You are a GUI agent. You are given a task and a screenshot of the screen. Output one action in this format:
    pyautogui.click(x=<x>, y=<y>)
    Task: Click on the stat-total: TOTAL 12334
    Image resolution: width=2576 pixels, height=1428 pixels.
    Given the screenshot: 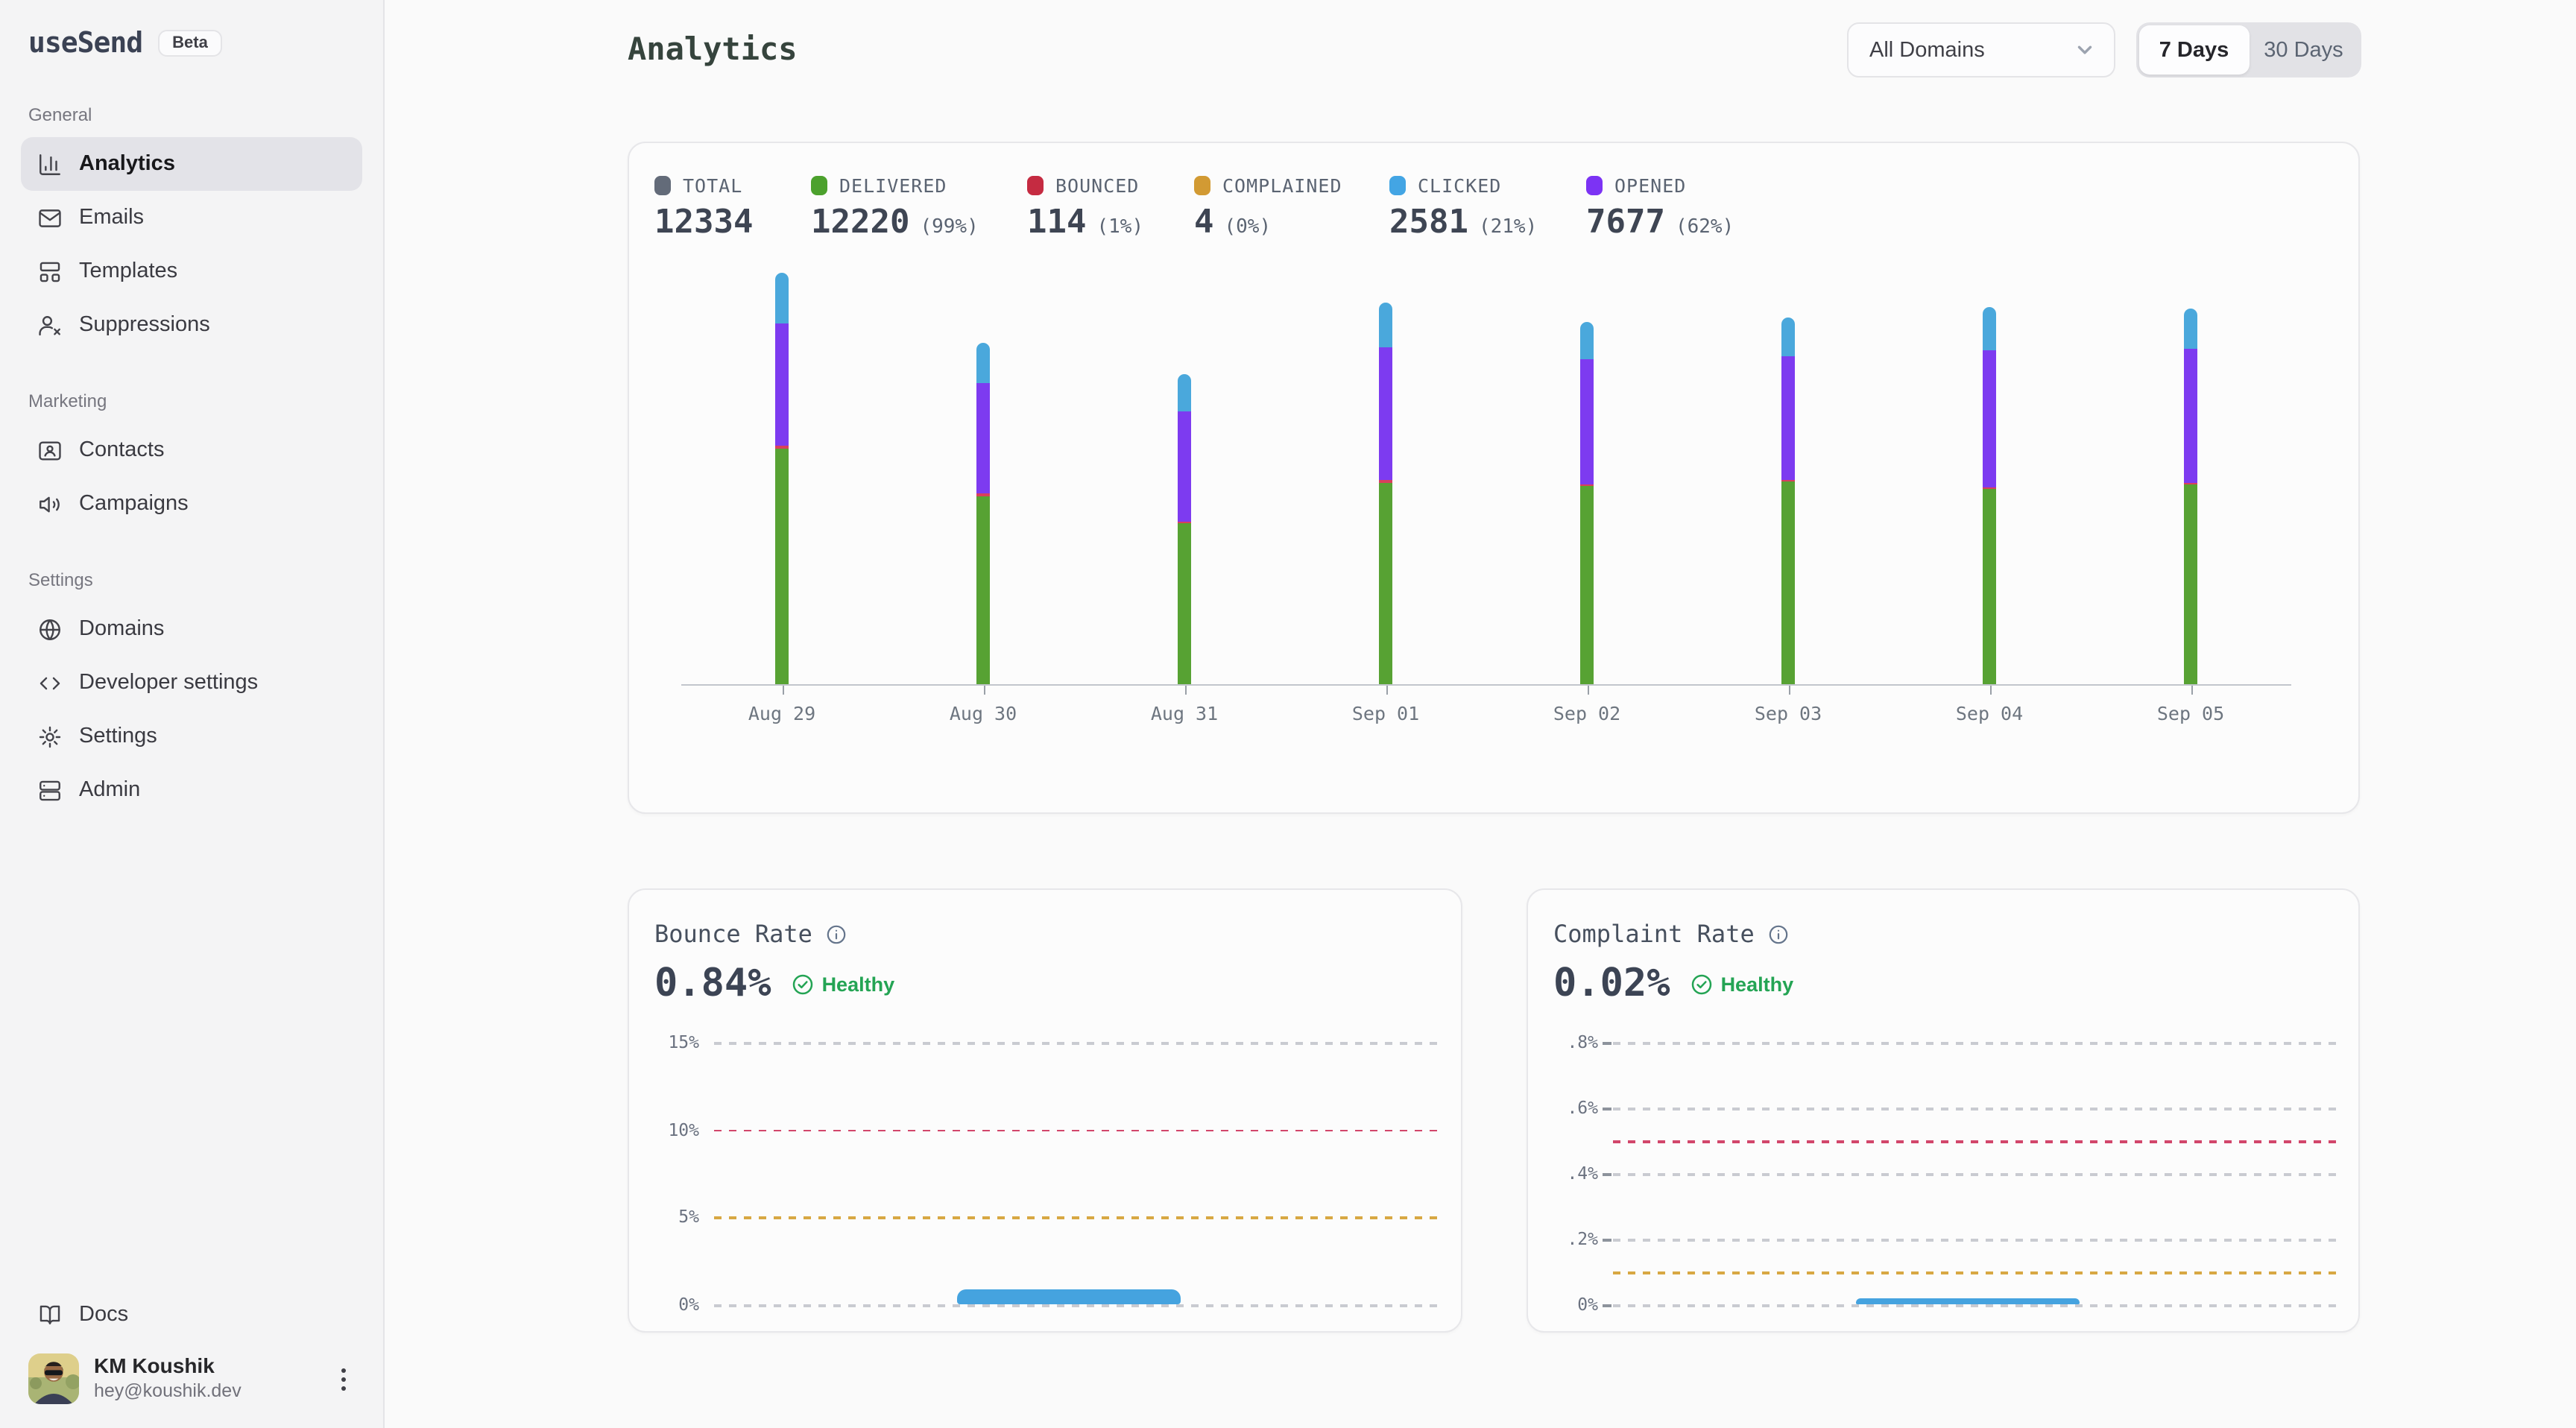 What is the action you would take?
    pyautogui.click(x=709, y=207)
    